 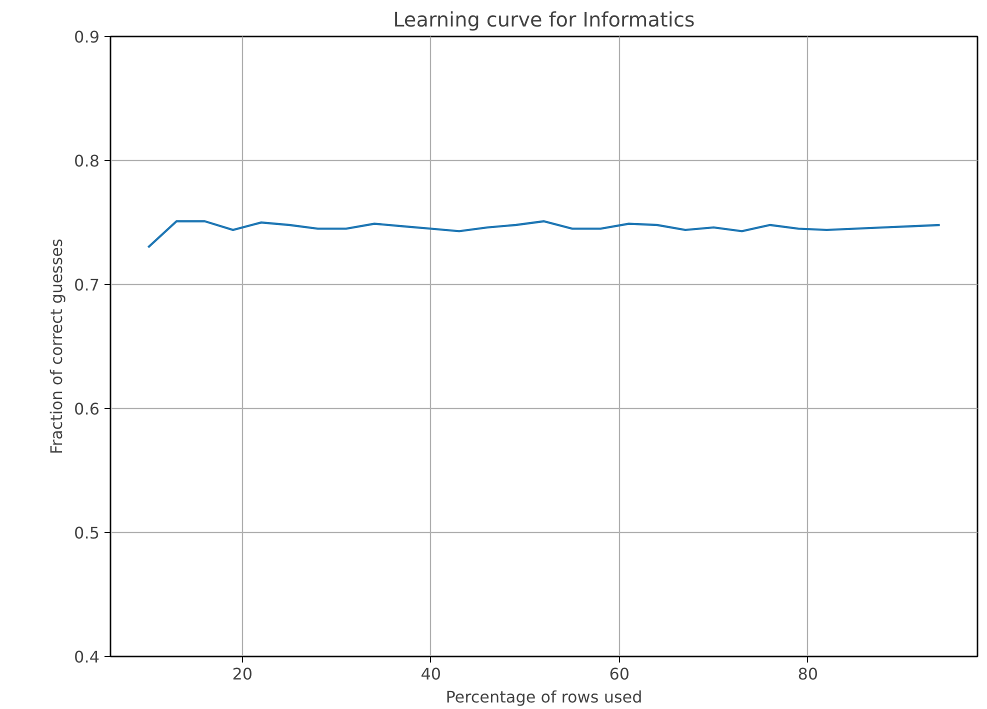 I want to click on chart-title: Learning curve for Informatics, so click(x=544, y=20).